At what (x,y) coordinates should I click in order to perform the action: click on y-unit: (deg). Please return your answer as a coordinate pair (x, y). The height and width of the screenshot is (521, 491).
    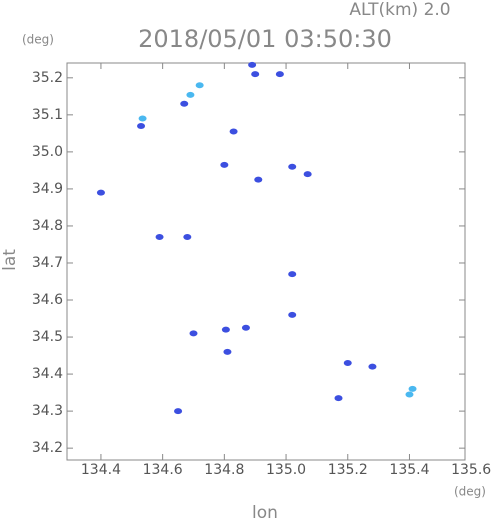
    Looking at the image, I should click on (38, 40).